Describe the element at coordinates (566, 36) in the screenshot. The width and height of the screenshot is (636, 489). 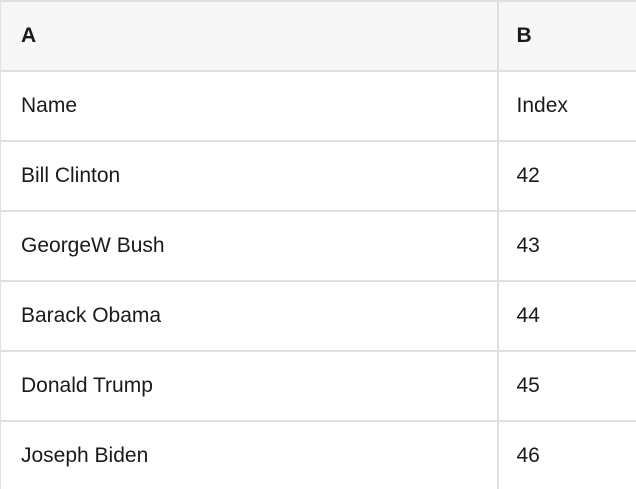
I see `column-header-b: B` at that location.